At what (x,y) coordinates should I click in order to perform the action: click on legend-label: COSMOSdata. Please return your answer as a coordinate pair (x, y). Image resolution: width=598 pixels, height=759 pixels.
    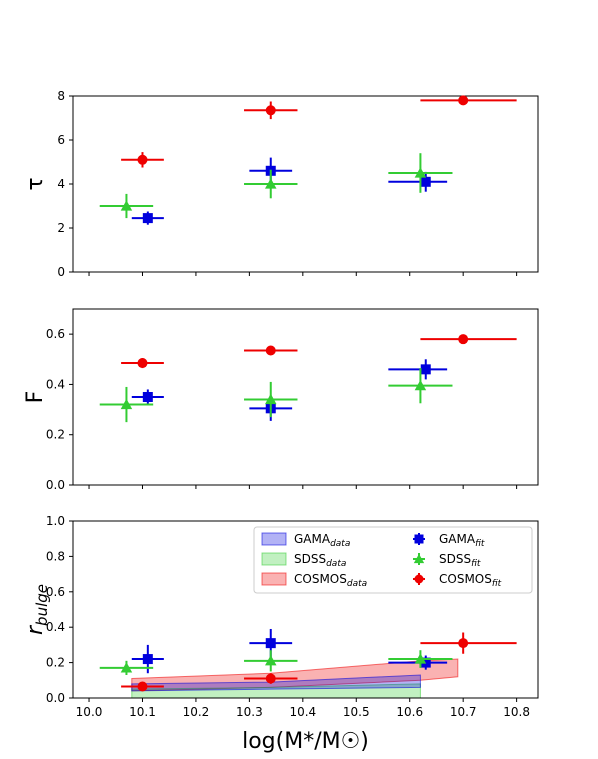
    Looking at the image, I should click on (330, 580).